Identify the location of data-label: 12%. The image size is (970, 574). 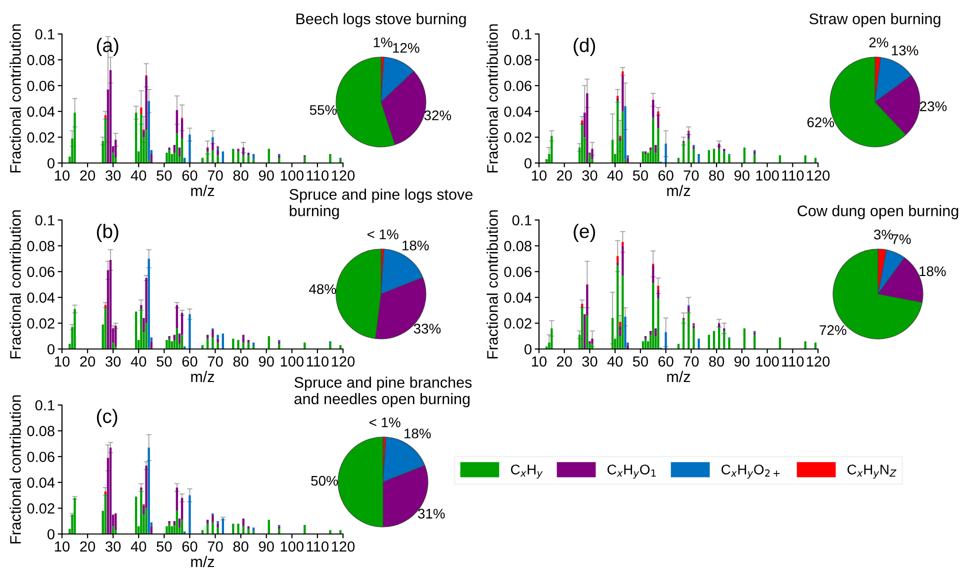
(406, 47).